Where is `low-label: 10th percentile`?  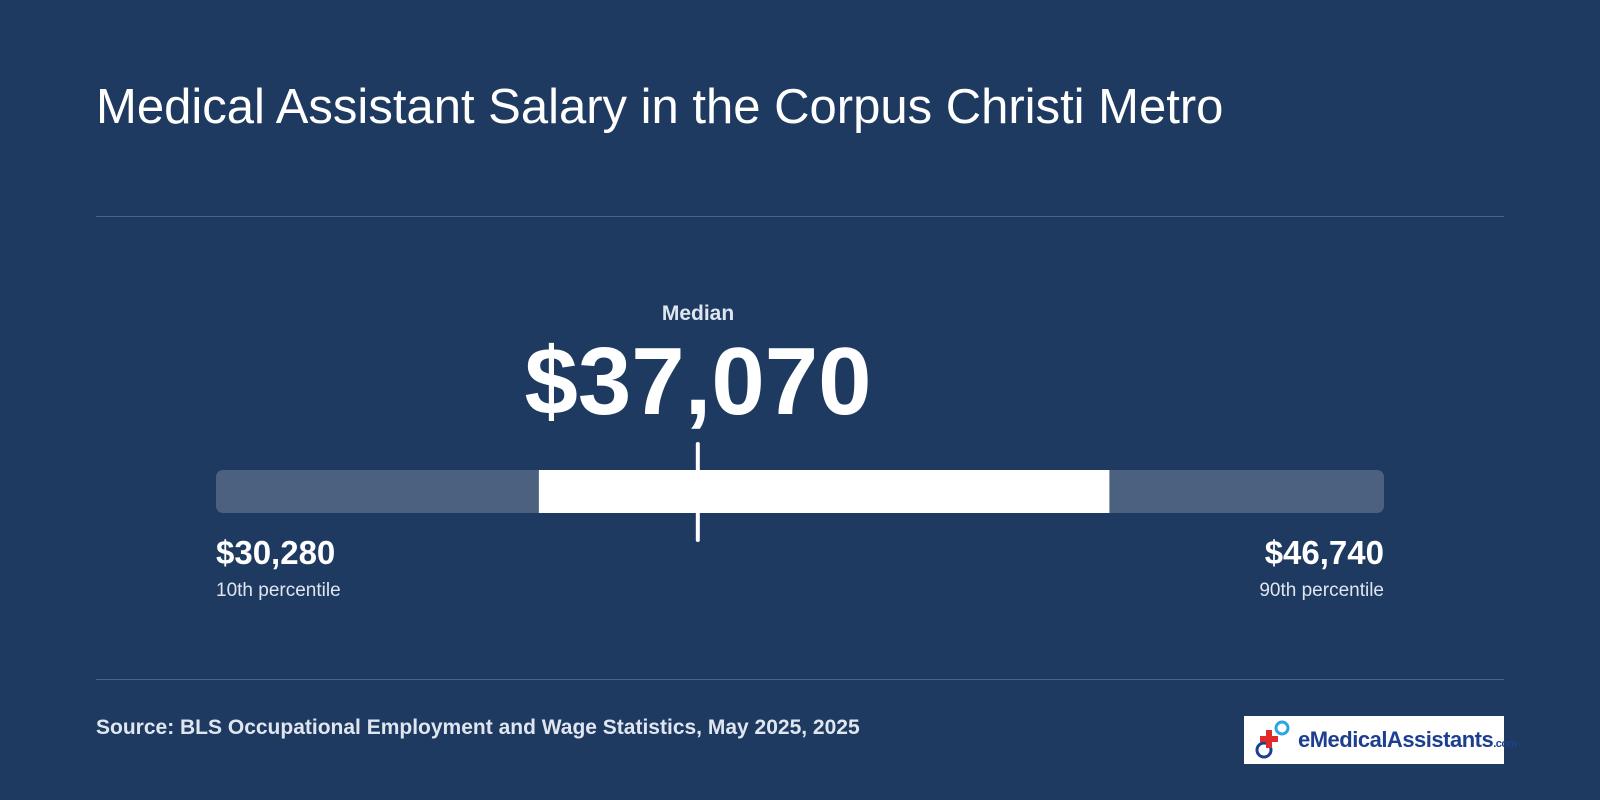 low-label: 10th percentile is located at coordinates (278, 590).